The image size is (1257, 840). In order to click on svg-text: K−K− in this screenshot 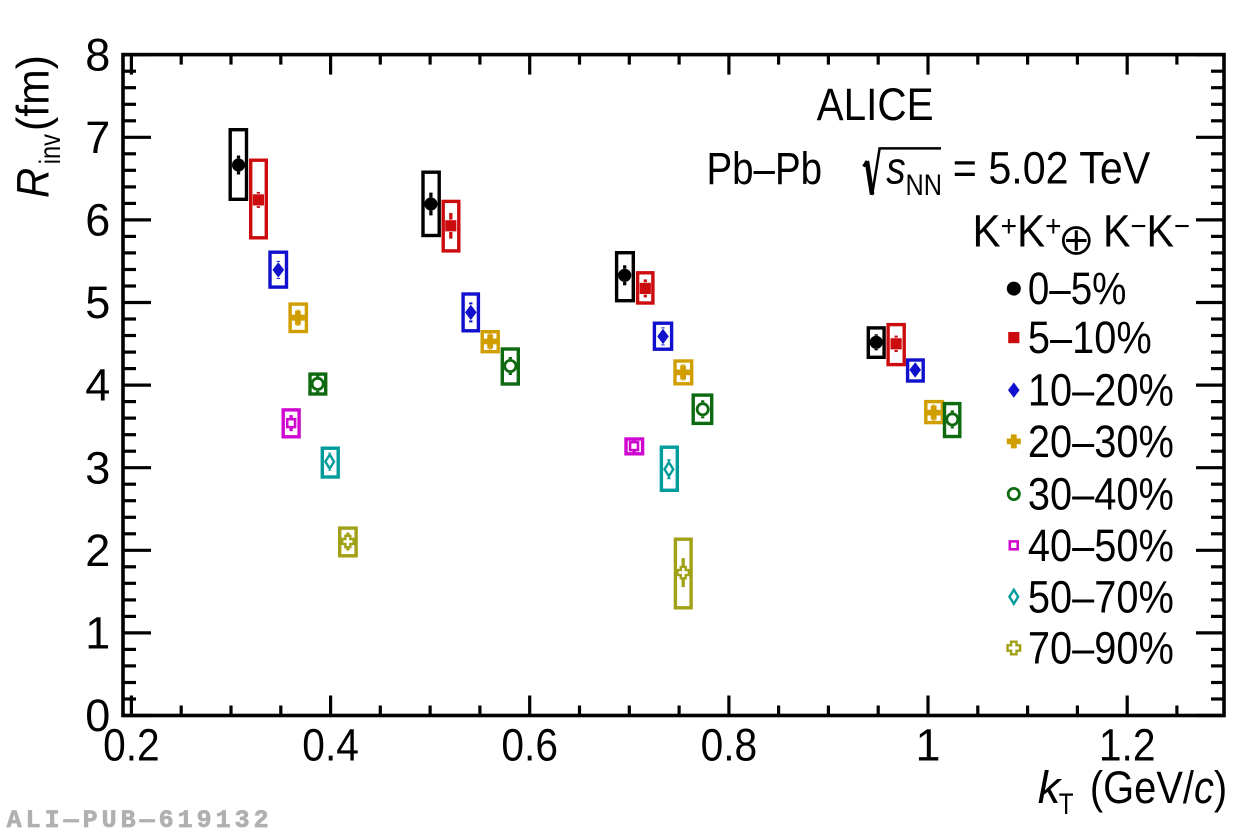, I will do `click(1146, 231)`.